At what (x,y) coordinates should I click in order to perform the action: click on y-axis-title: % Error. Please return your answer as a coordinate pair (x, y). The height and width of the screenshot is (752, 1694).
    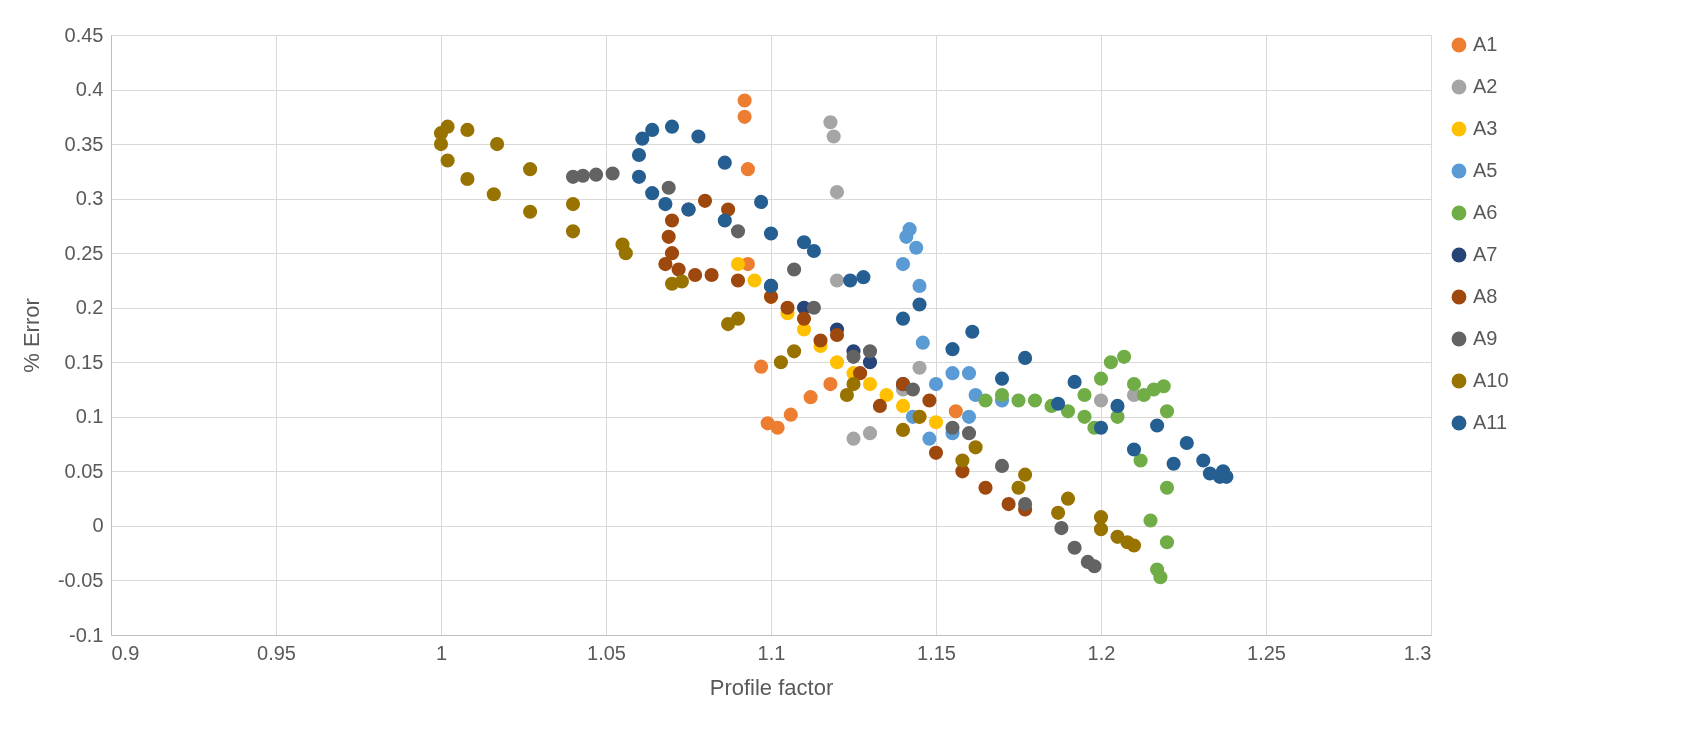
    Looking at the image, I should click on (31, 335).